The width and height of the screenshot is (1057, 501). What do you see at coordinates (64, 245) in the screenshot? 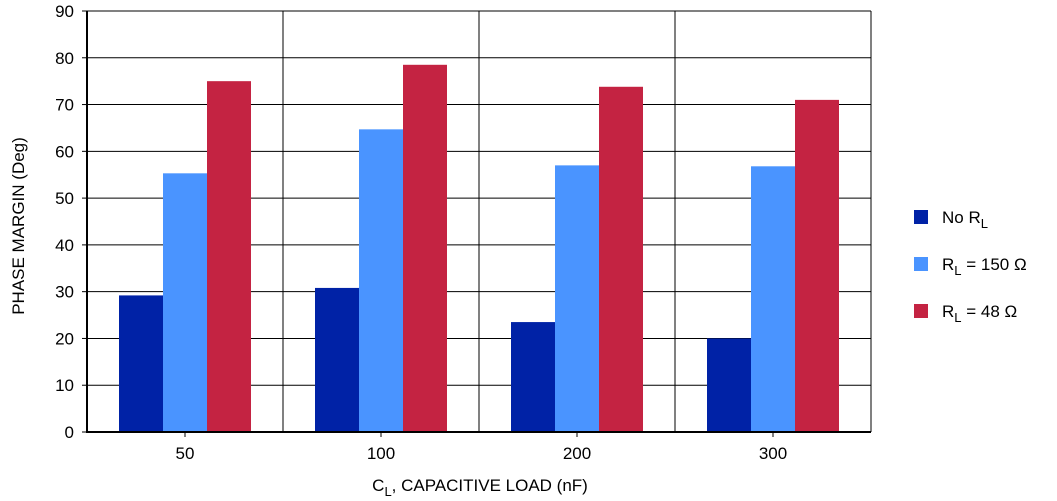
I see `y-tick-label: 40` at bounding box center [64, 245].